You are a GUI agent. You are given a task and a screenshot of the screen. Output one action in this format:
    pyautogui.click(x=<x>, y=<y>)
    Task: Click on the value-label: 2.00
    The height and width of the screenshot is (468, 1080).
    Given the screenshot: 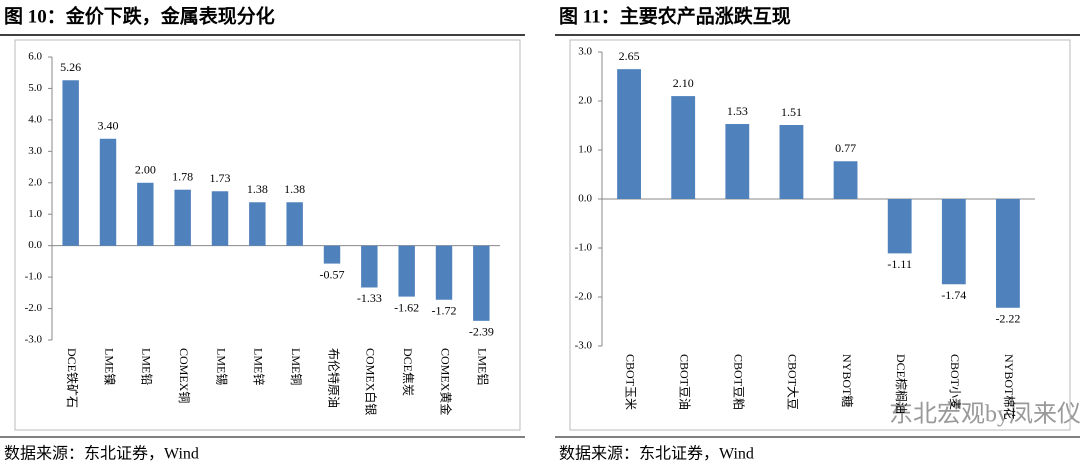 What is the action you would take?
    pyautogui.click(x=145, y=170)
    